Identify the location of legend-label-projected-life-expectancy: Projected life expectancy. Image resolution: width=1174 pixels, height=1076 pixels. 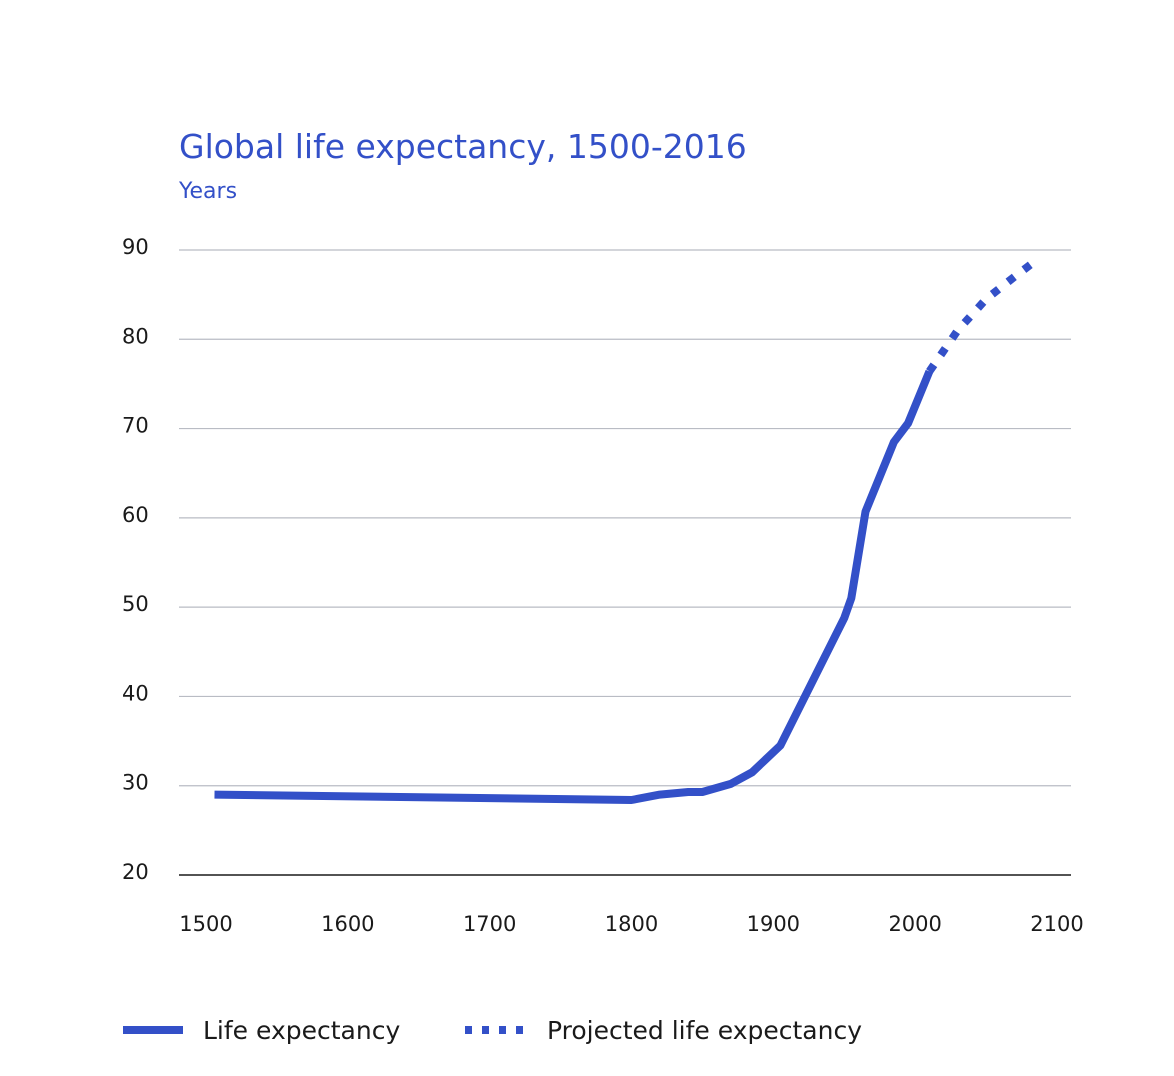
(704, 1030).